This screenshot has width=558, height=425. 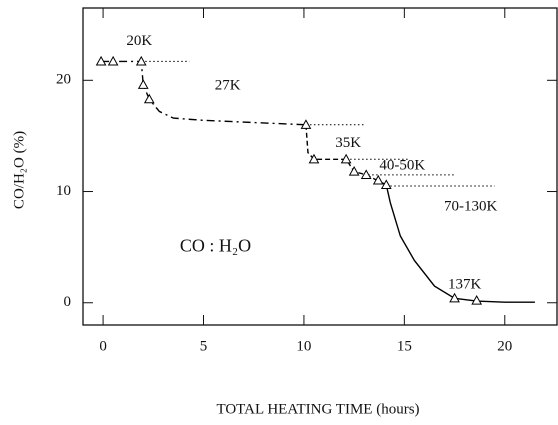 I want to click on annotation: 27K, so click(x=228, y=85).